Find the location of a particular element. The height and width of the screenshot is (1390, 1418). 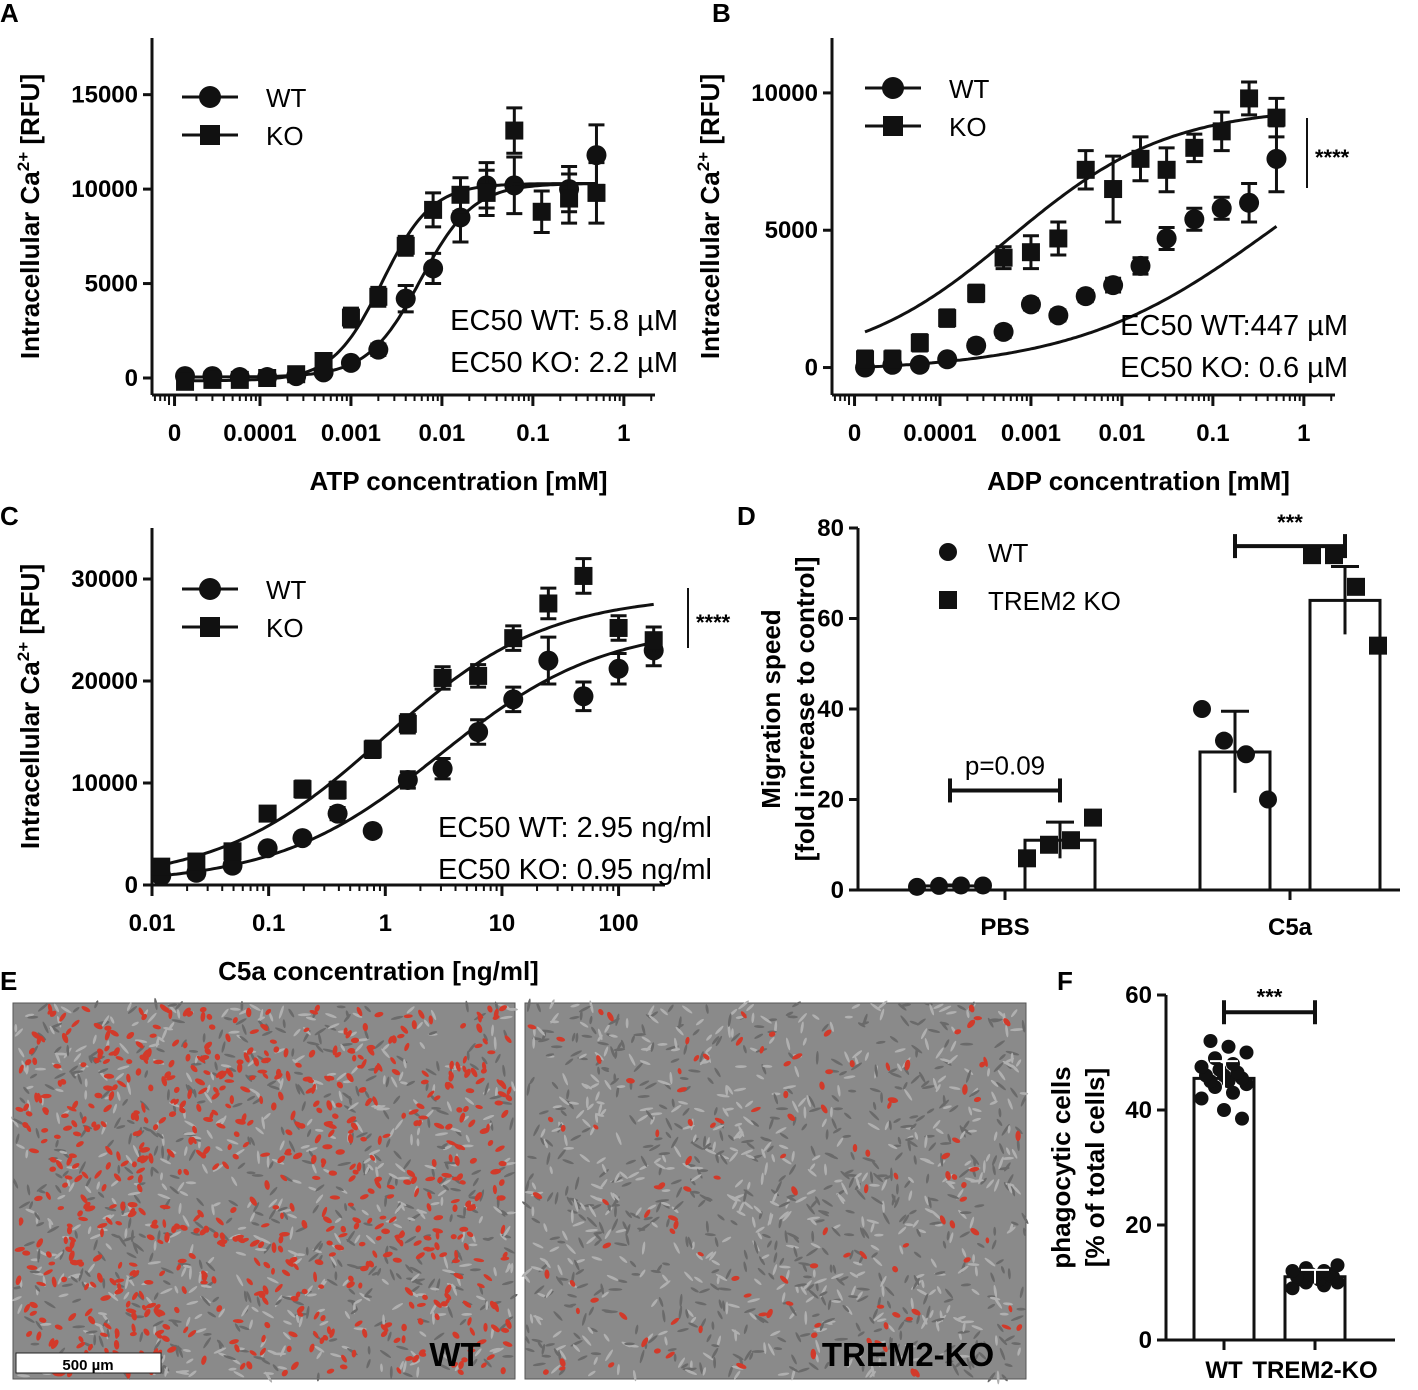

data-point-ko is located at coordinates (947, 318).